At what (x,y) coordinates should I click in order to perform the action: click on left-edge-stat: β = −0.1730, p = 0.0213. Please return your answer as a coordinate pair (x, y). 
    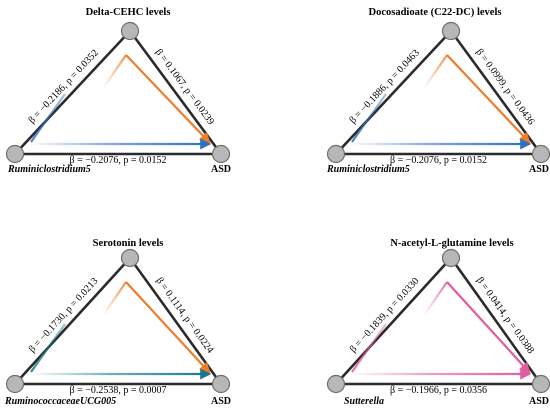
    Looking at the image, I should click on (64, 315).